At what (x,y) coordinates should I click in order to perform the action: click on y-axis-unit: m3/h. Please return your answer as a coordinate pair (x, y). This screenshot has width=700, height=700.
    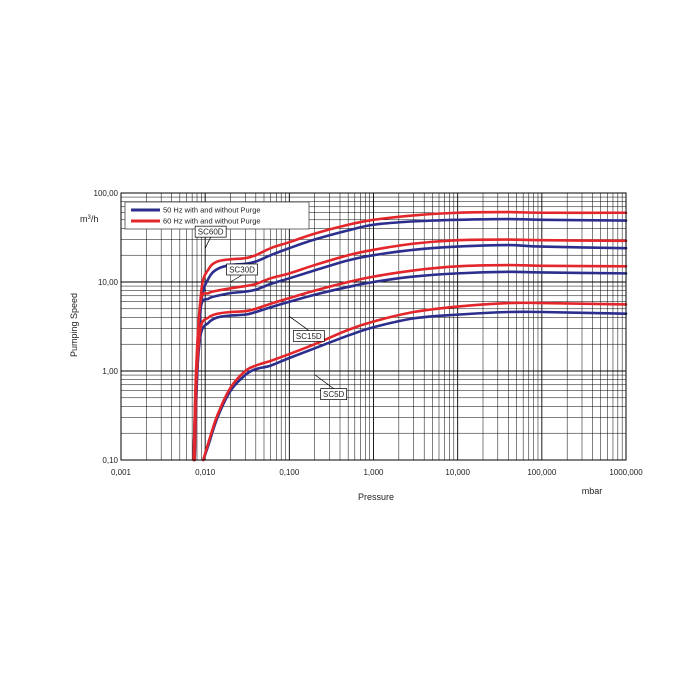
    Looking at the image, I should click on (89, 219).